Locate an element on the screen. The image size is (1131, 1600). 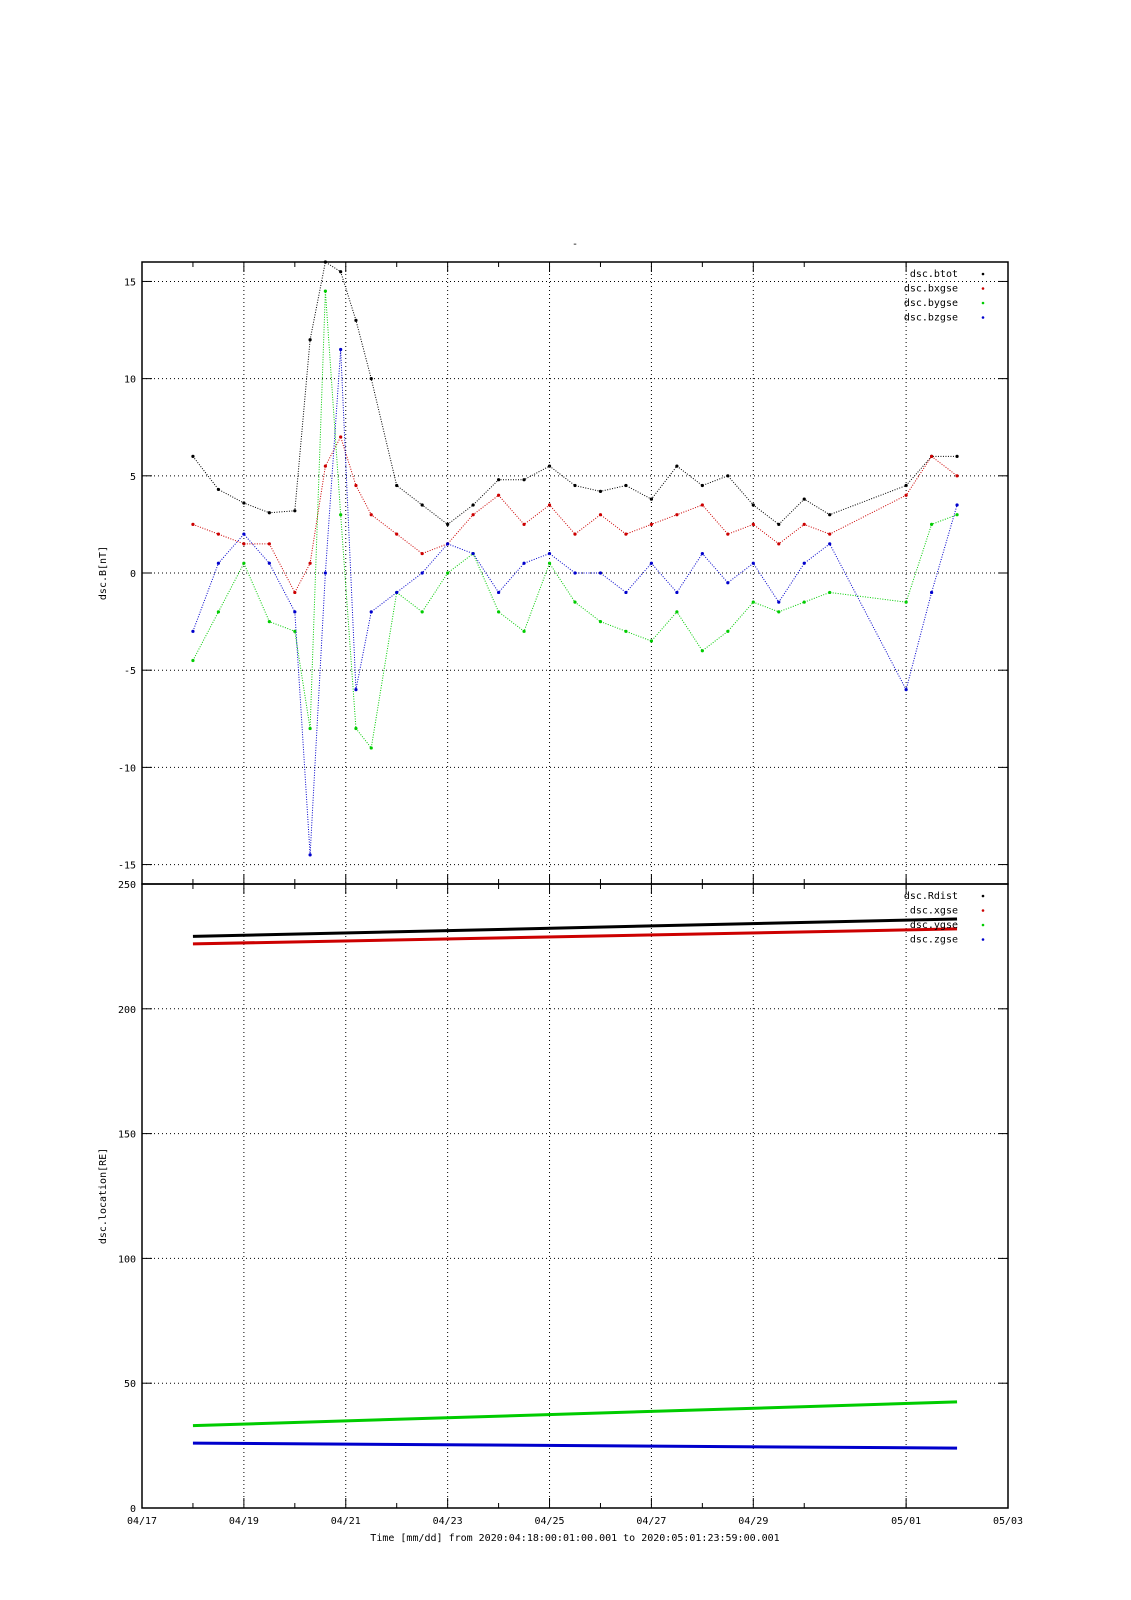
x-tick-label: 04/23 is located at coordinates (448, 1521).